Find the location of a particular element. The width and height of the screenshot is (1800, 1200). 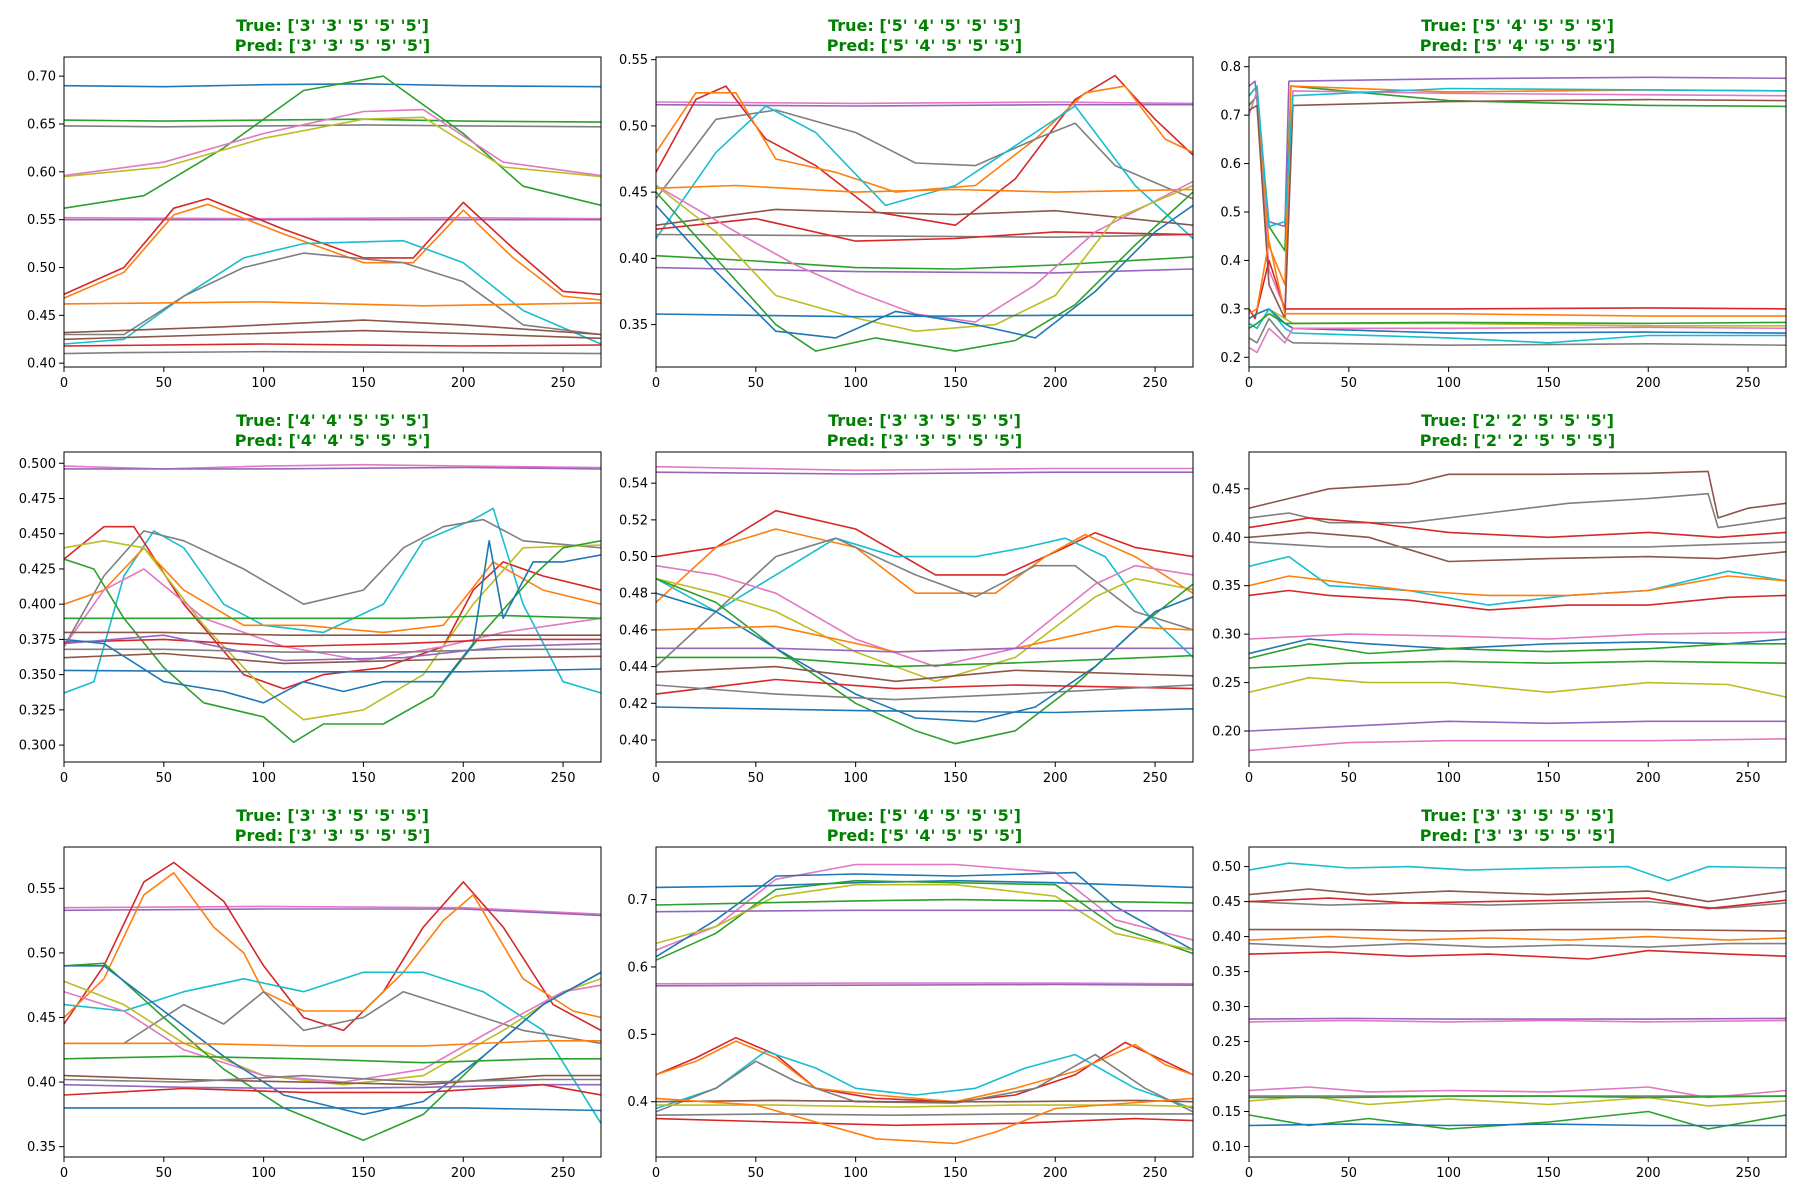

y-tick-label: 0.6 is located at coordinates (637, 967).